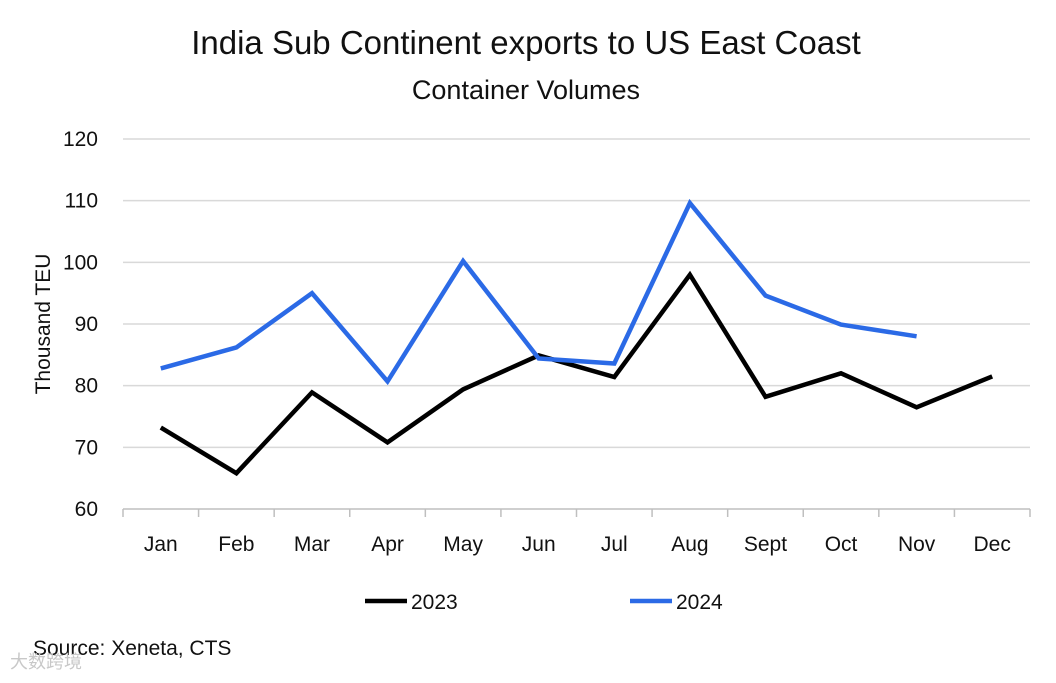  Describe the element at coordinates (132, 648) in the screenshot. I see `source-note: Source: Xeneta, CTS` at that location.